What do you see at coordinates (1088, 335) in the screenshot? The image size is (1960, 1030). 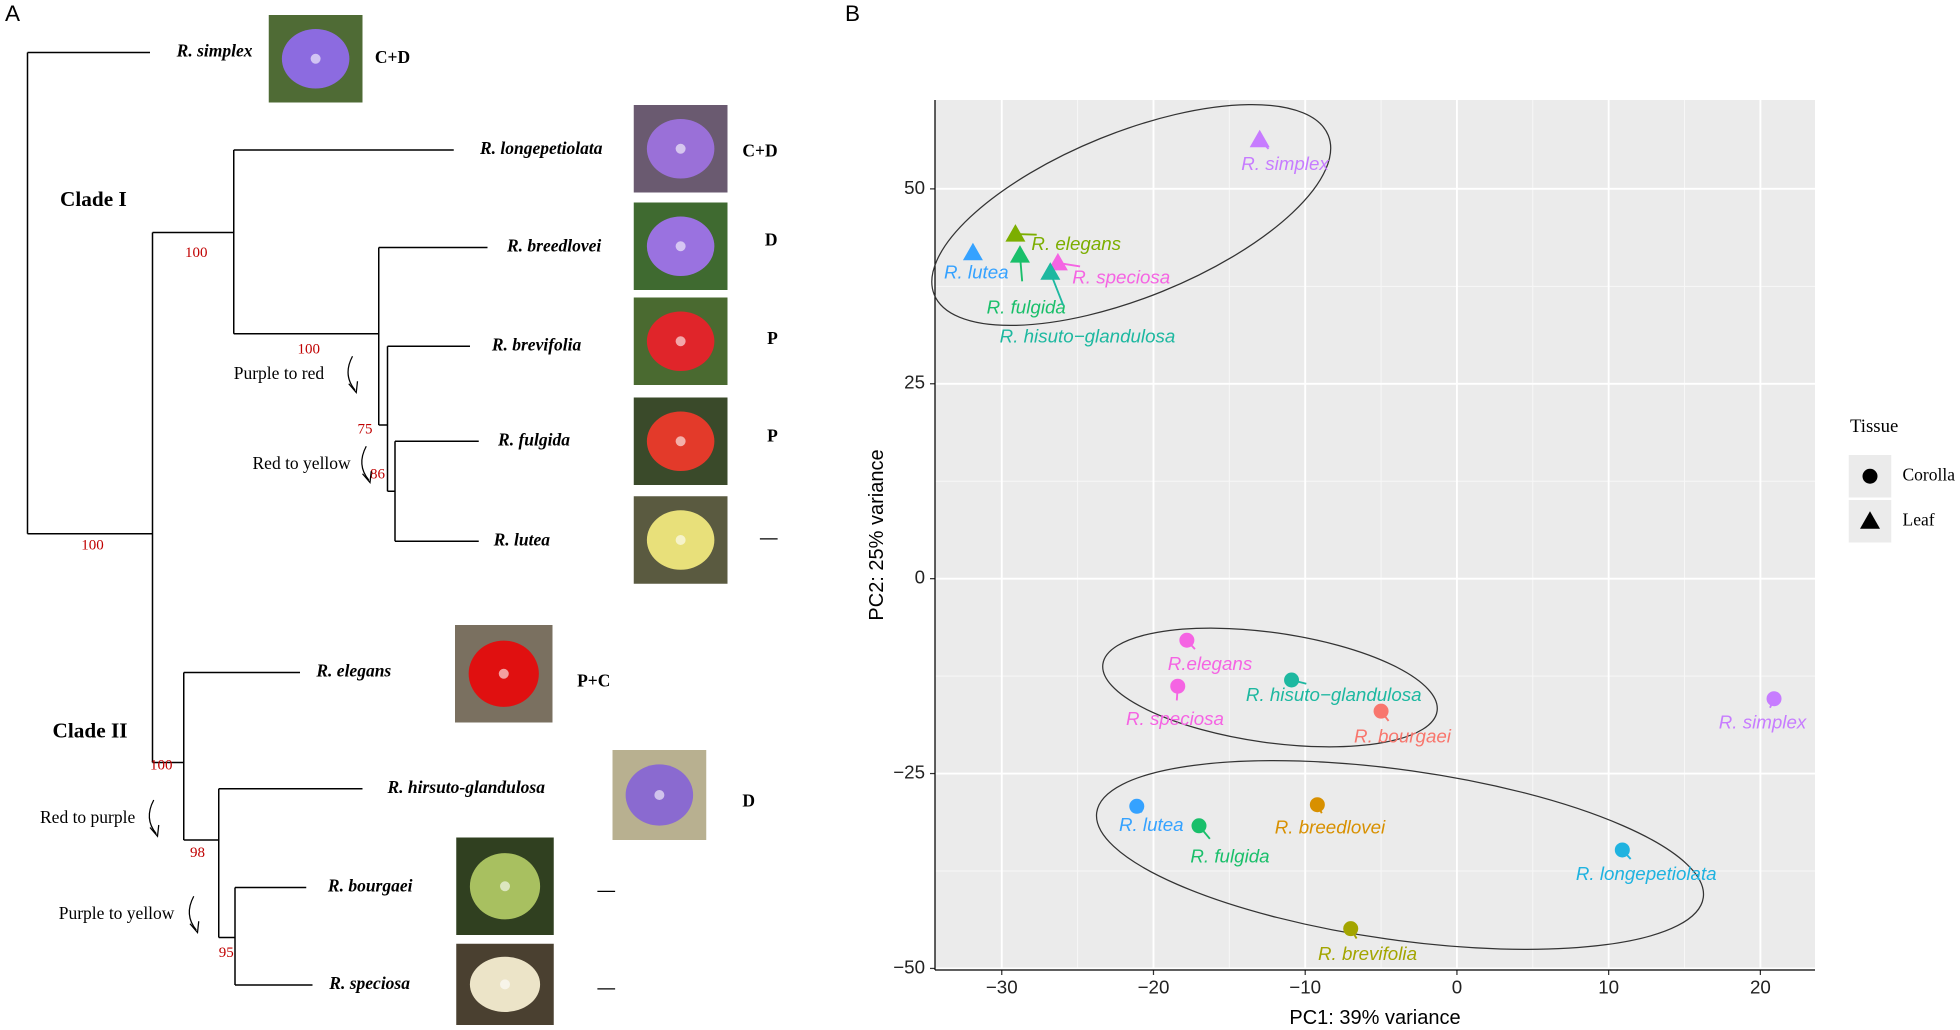 I see `point-label: R. hisuto−glandulosa` at bounding box center [1088, 335].